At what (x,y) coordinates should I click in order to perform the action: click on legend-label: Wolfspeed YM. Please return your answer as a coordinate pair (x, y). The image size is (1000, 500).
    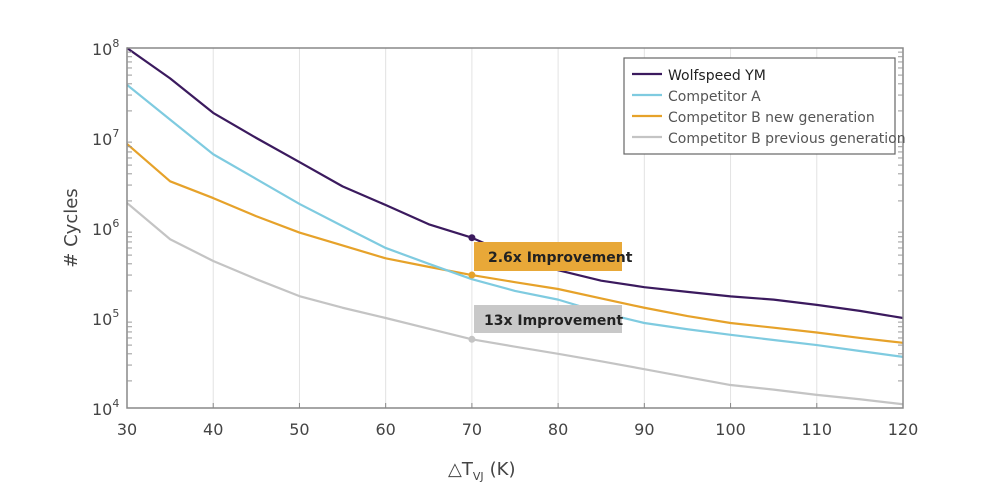
    Looking at the image, I should click on (717, 76).